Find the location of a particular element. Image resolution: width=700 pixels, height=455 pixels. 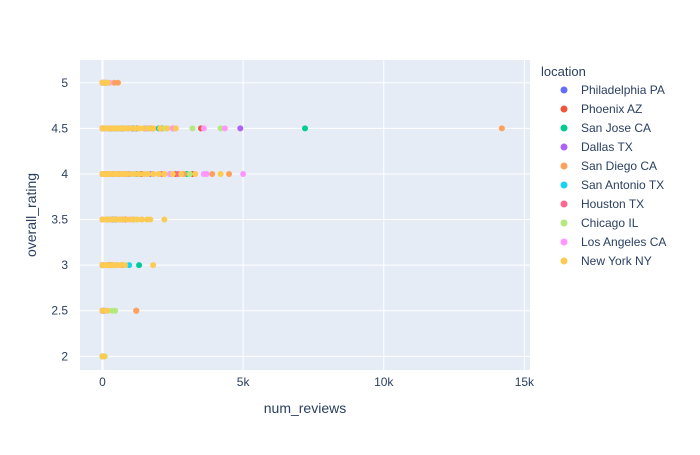

x-tick-label: 0 is located at coordinates (102, 382).